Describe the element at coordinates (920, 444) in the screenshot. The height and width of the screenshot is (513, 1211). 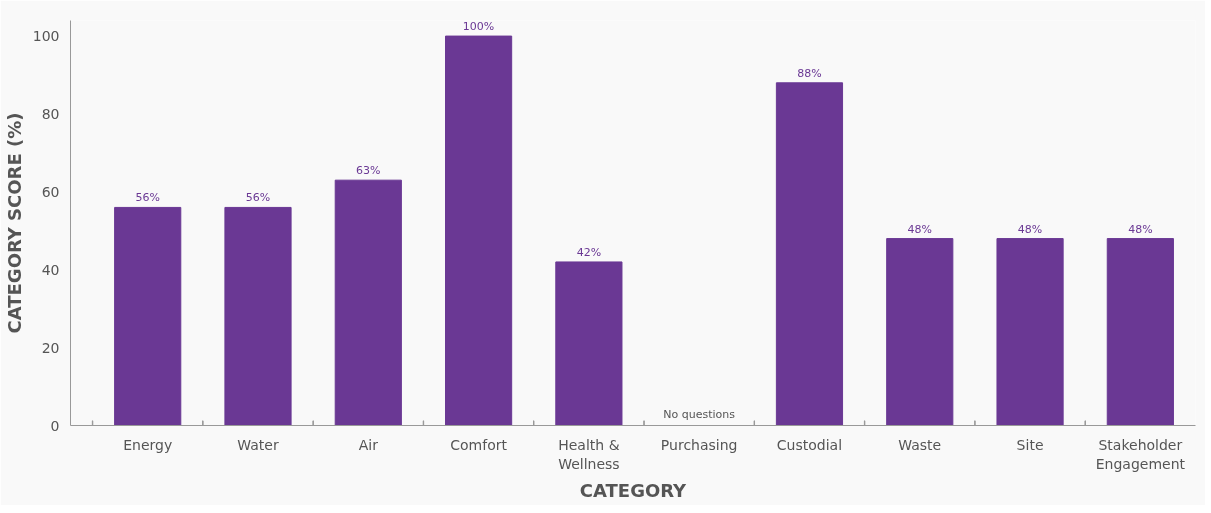
I see `x-tick-label: Waste` at that location.